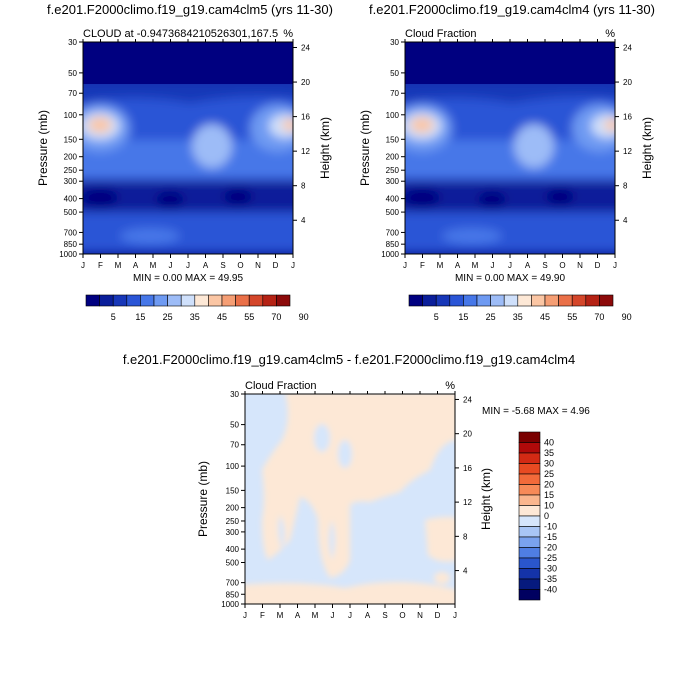  I want to click on y-tick-label: 200, so click(71, 157).